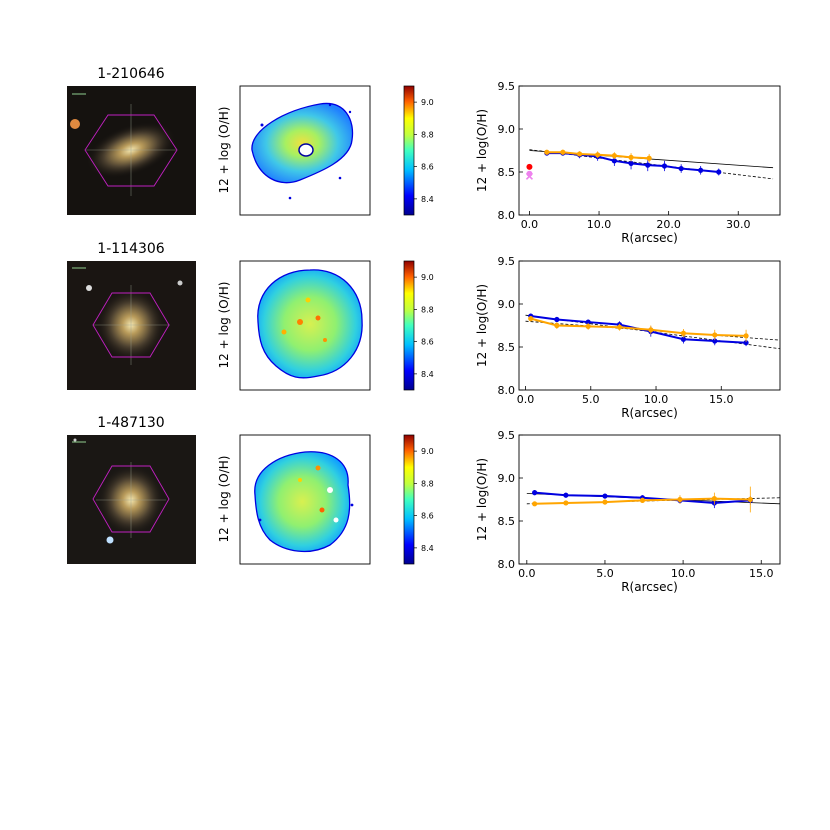  Describe the element at coordinates (529, 176) in the screenshot. I see `central-cross-marker` at that location.